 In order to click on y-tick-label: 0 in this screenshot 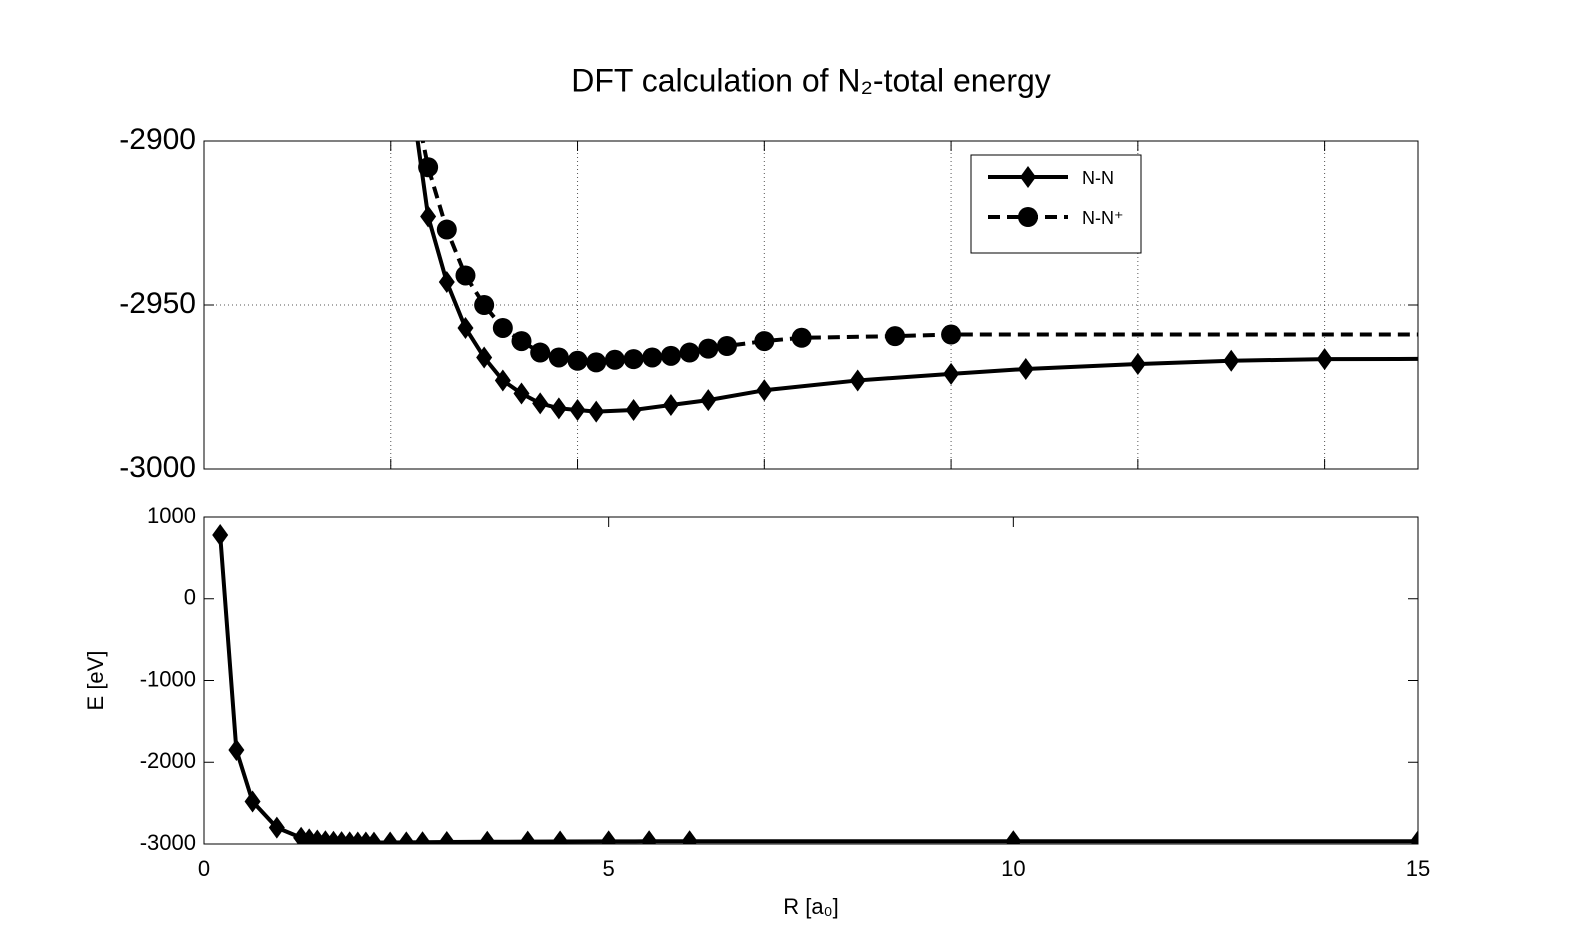, I will do `click(190, 597)`.